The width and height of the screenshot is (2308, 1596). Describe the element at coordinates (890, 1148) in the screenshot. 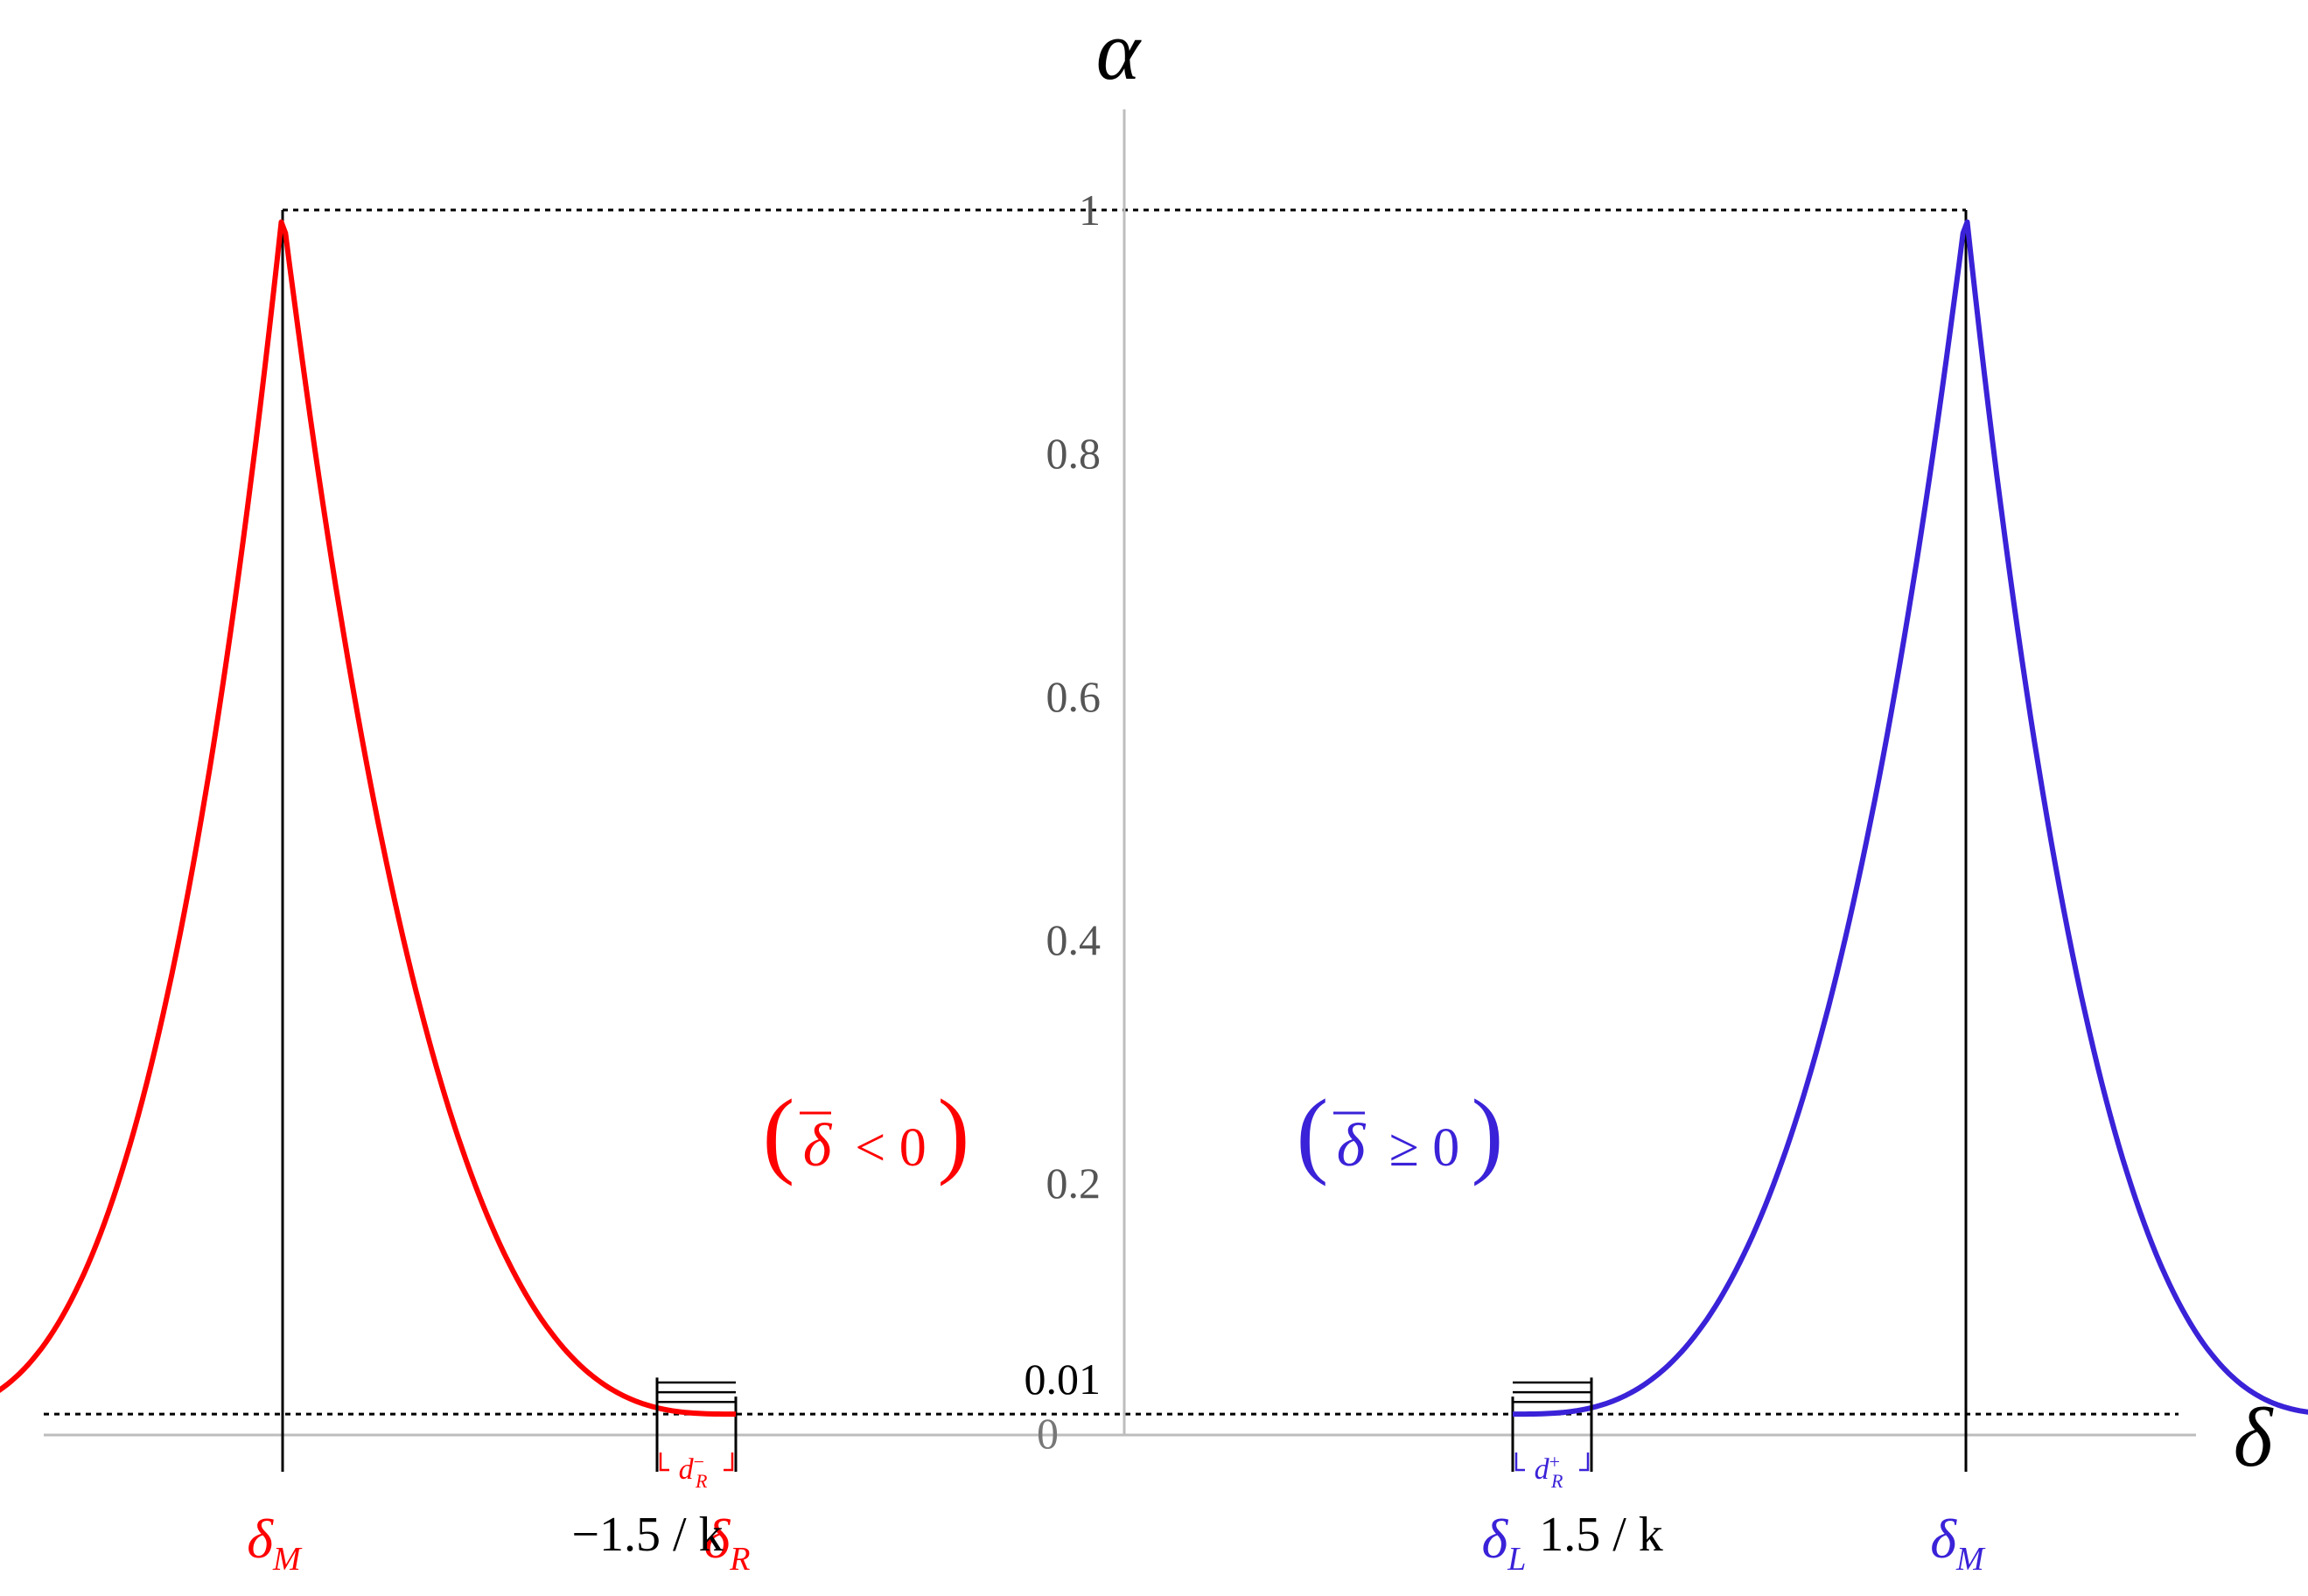

I see `condition-relation: < 0` at that location.